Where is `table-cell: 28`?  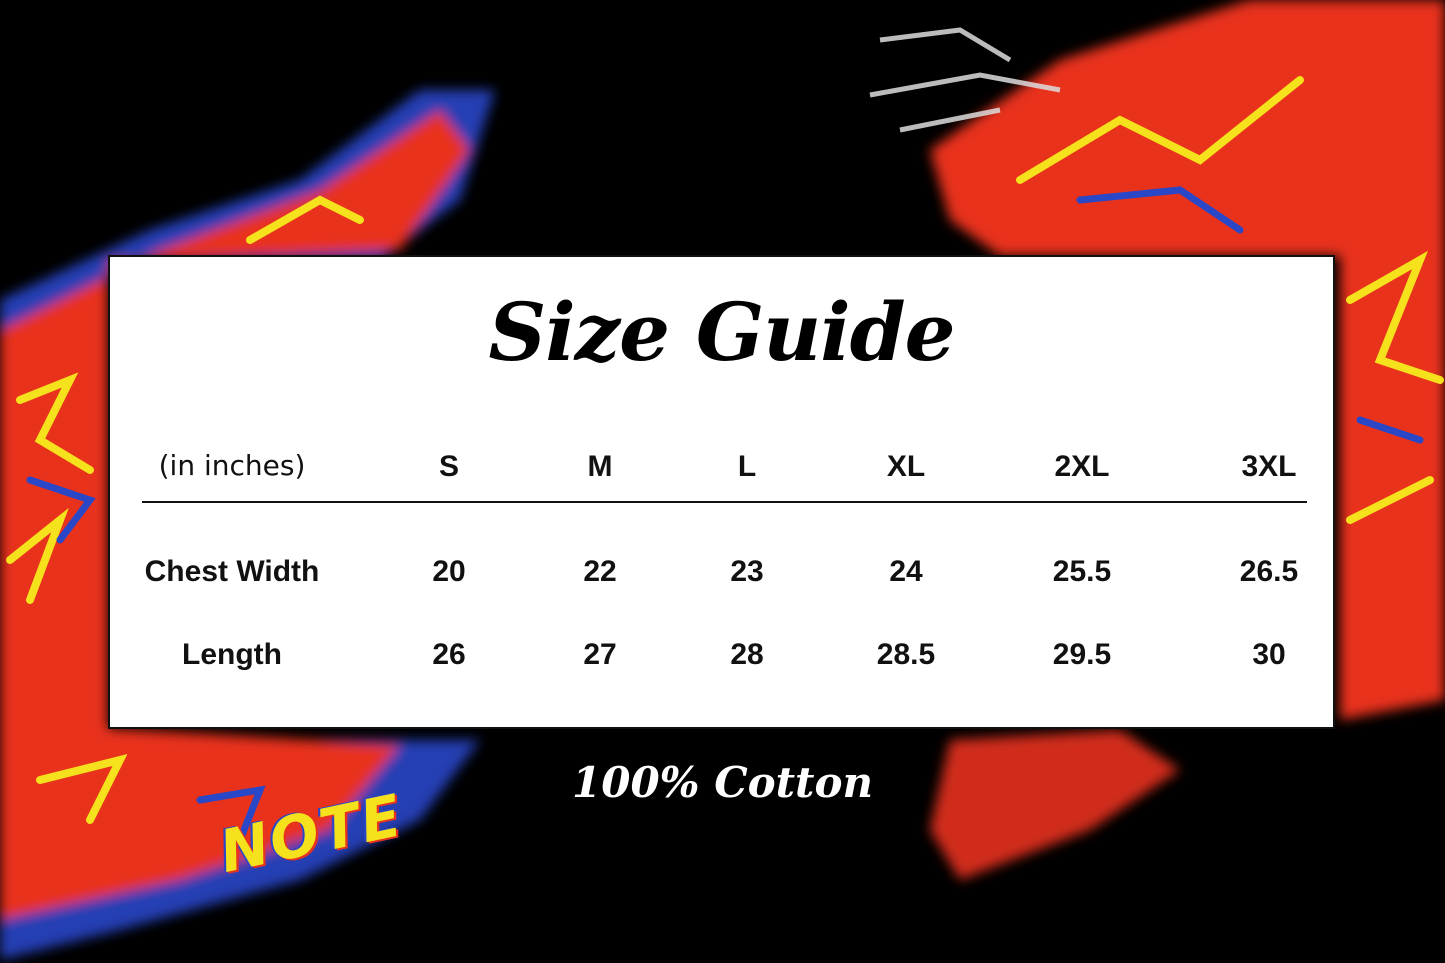 table-cell: 28 is located at coordinates (747, 654).